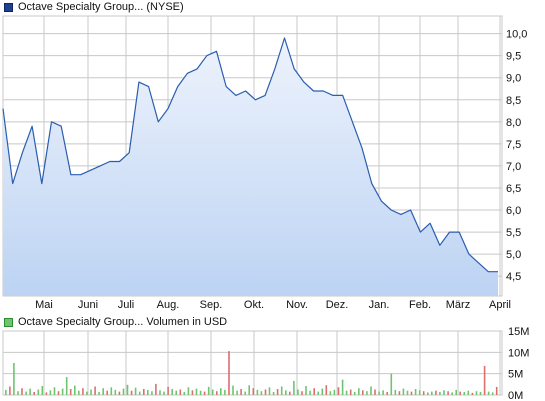 The image size is (545, 401). What do you see at coordinates (115, 322) in the screenshot?
I see `volume-legend: Octave Specialty Group... Volumen in USD` at bounding box center [115, 322].